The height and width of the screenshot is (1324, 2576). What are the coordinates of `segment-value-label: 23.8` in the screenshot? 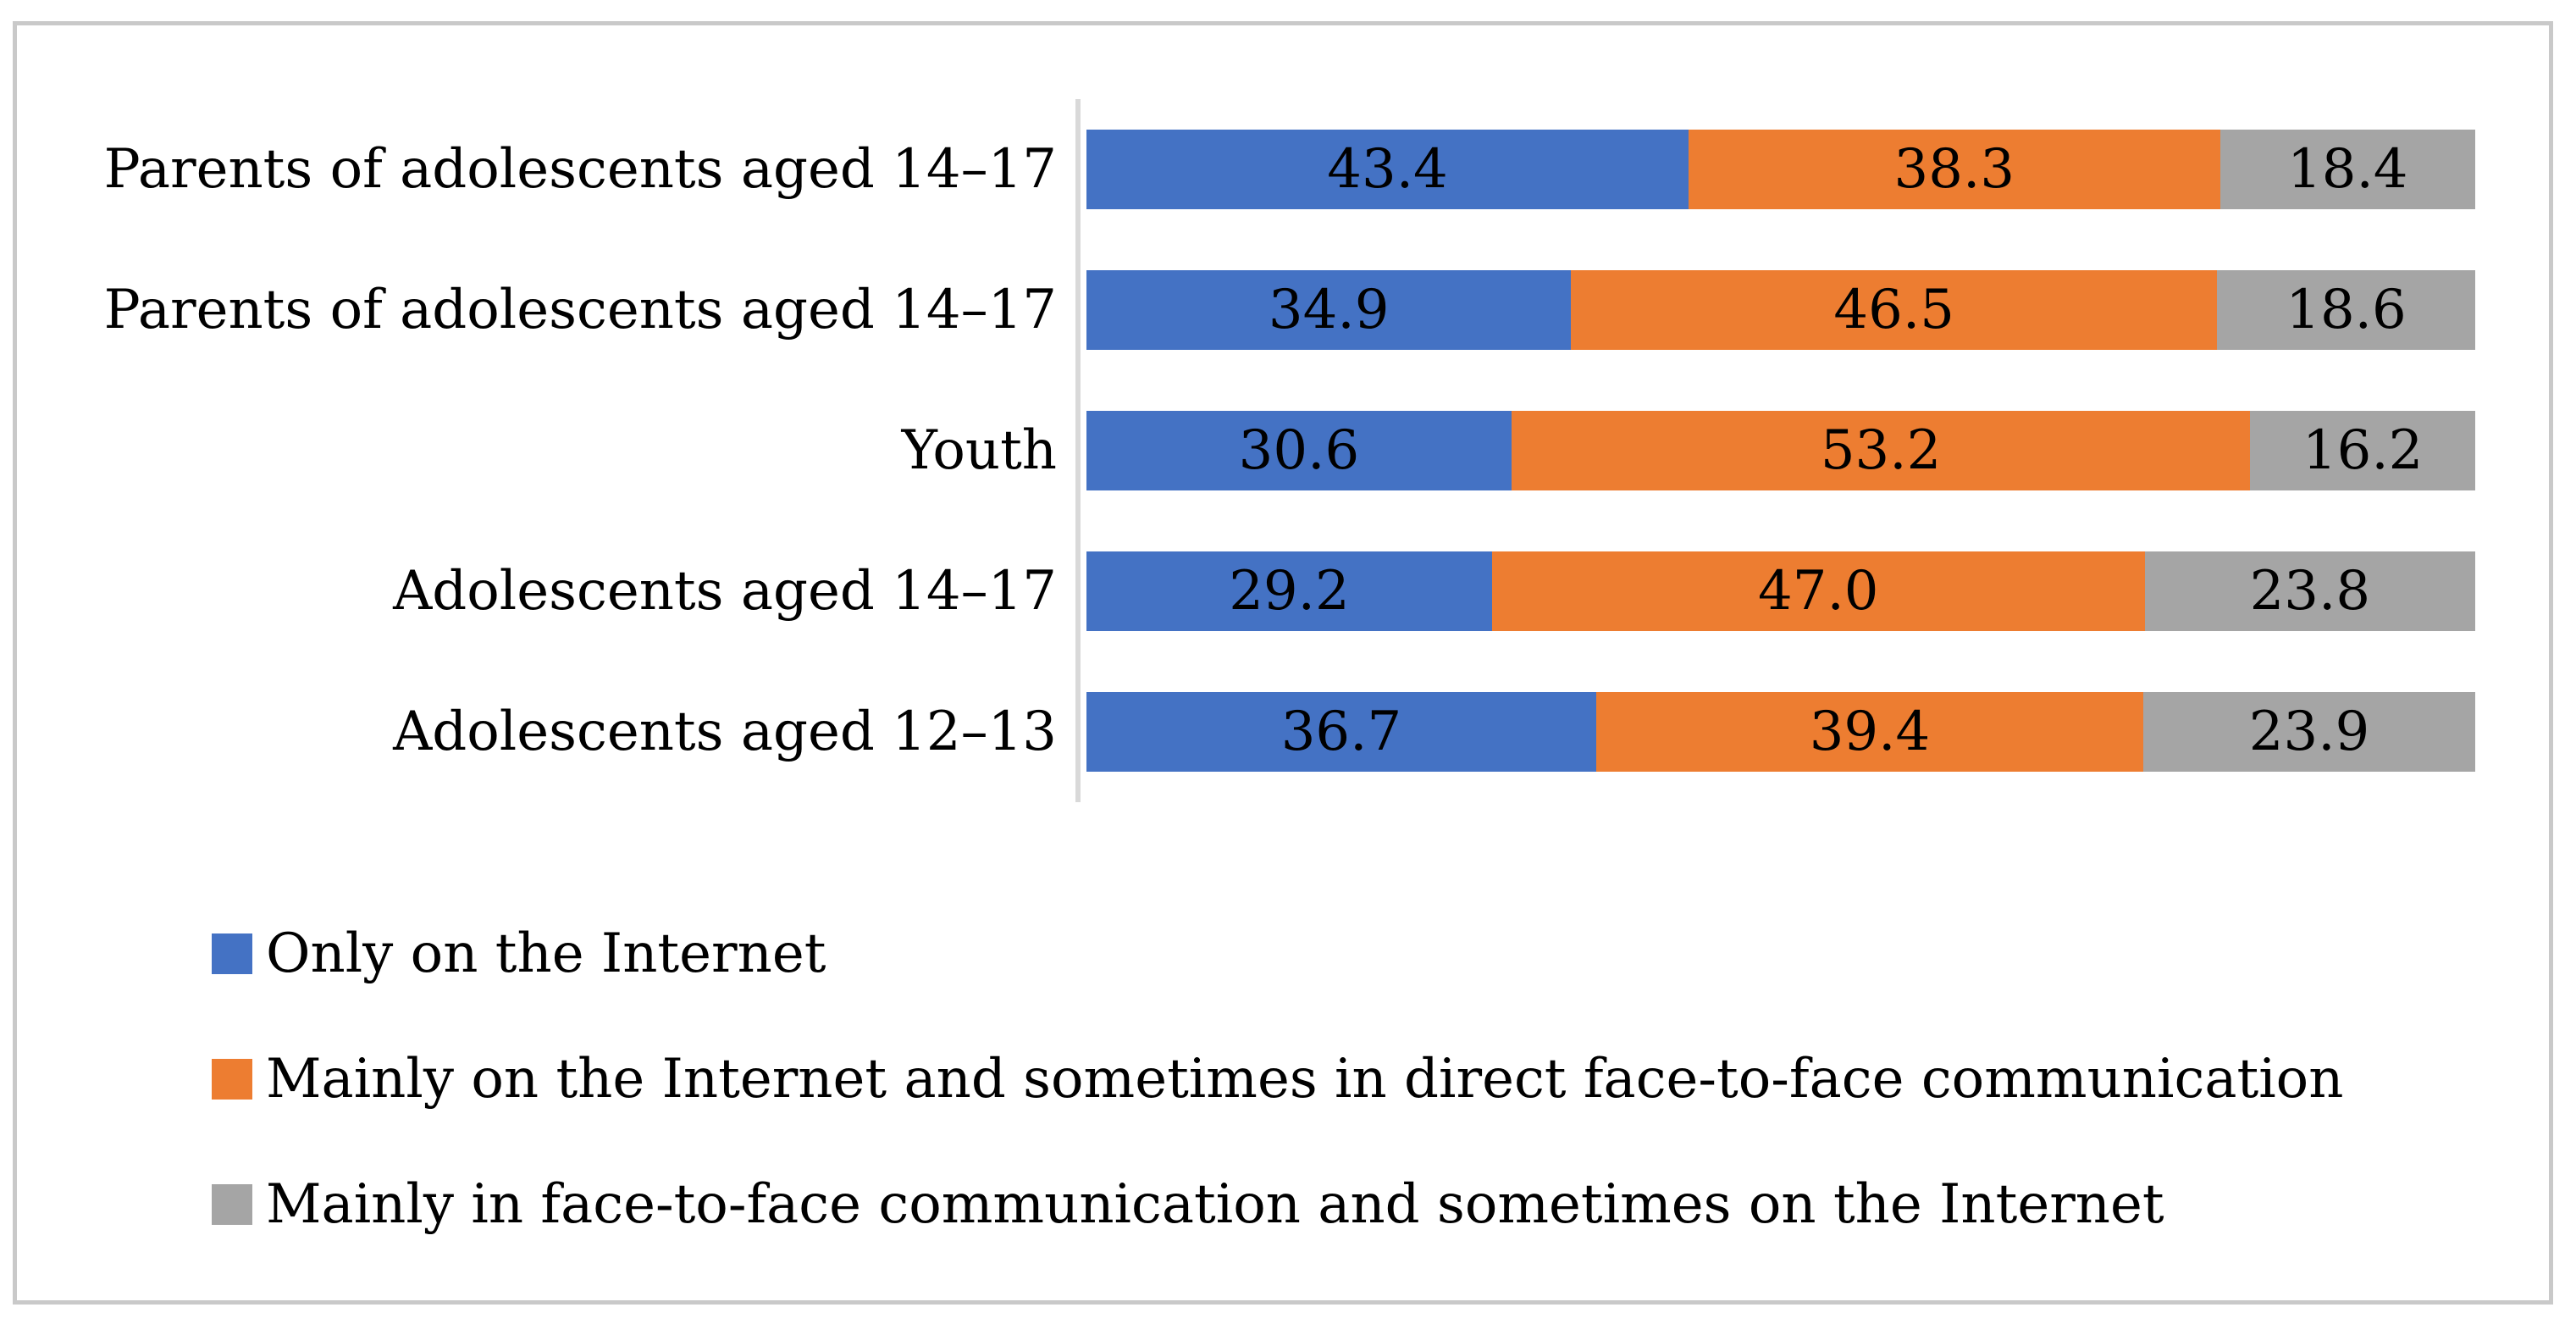 It's located at (2310, 591).